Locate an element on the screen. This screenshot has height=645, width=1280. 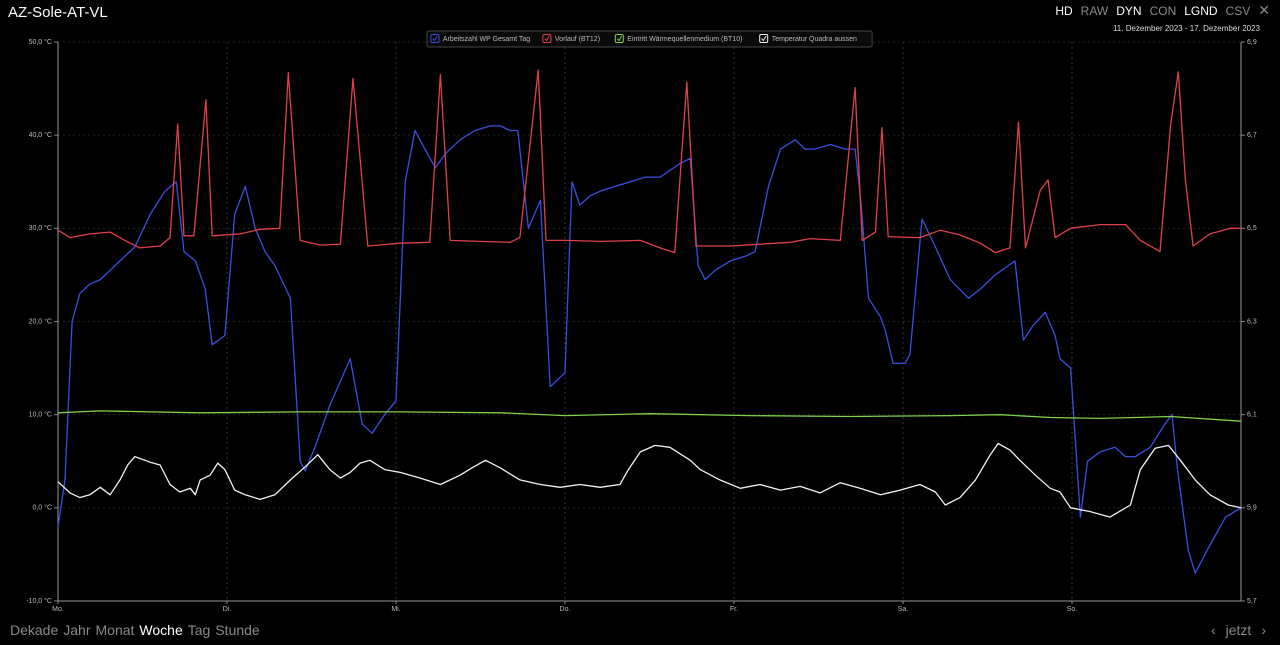
y-tick-label: 50,0 °C is located at coordinates (40, 42).